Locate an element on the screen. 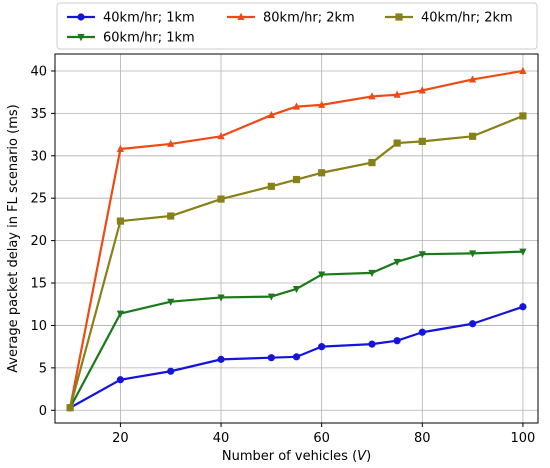  x-axis-label-end: ) is located at coordinates (368, 456).